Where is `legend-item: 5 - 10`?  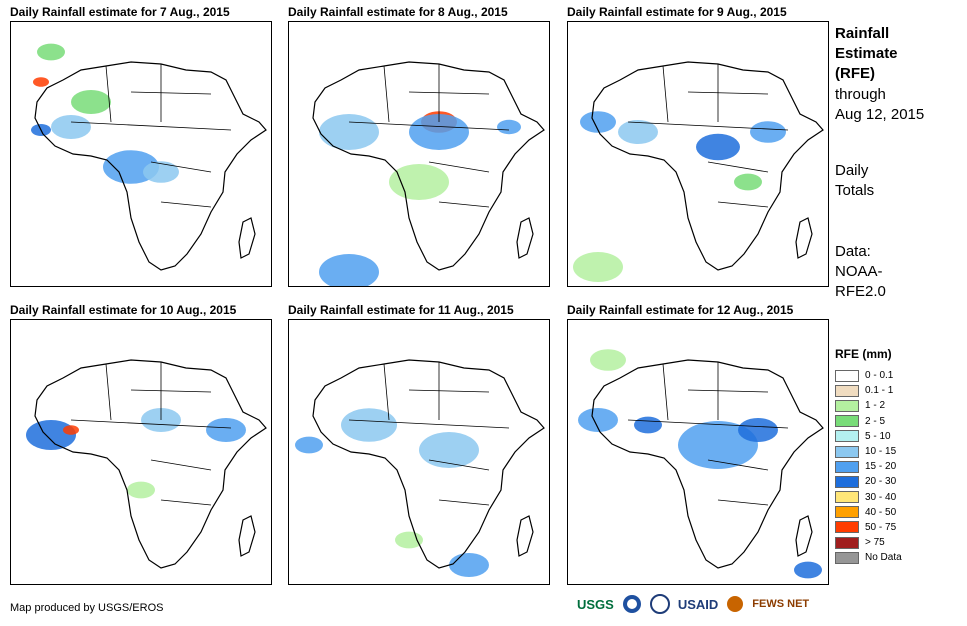 legend-item: 5 - 10 is located at coordinates (868, 436).